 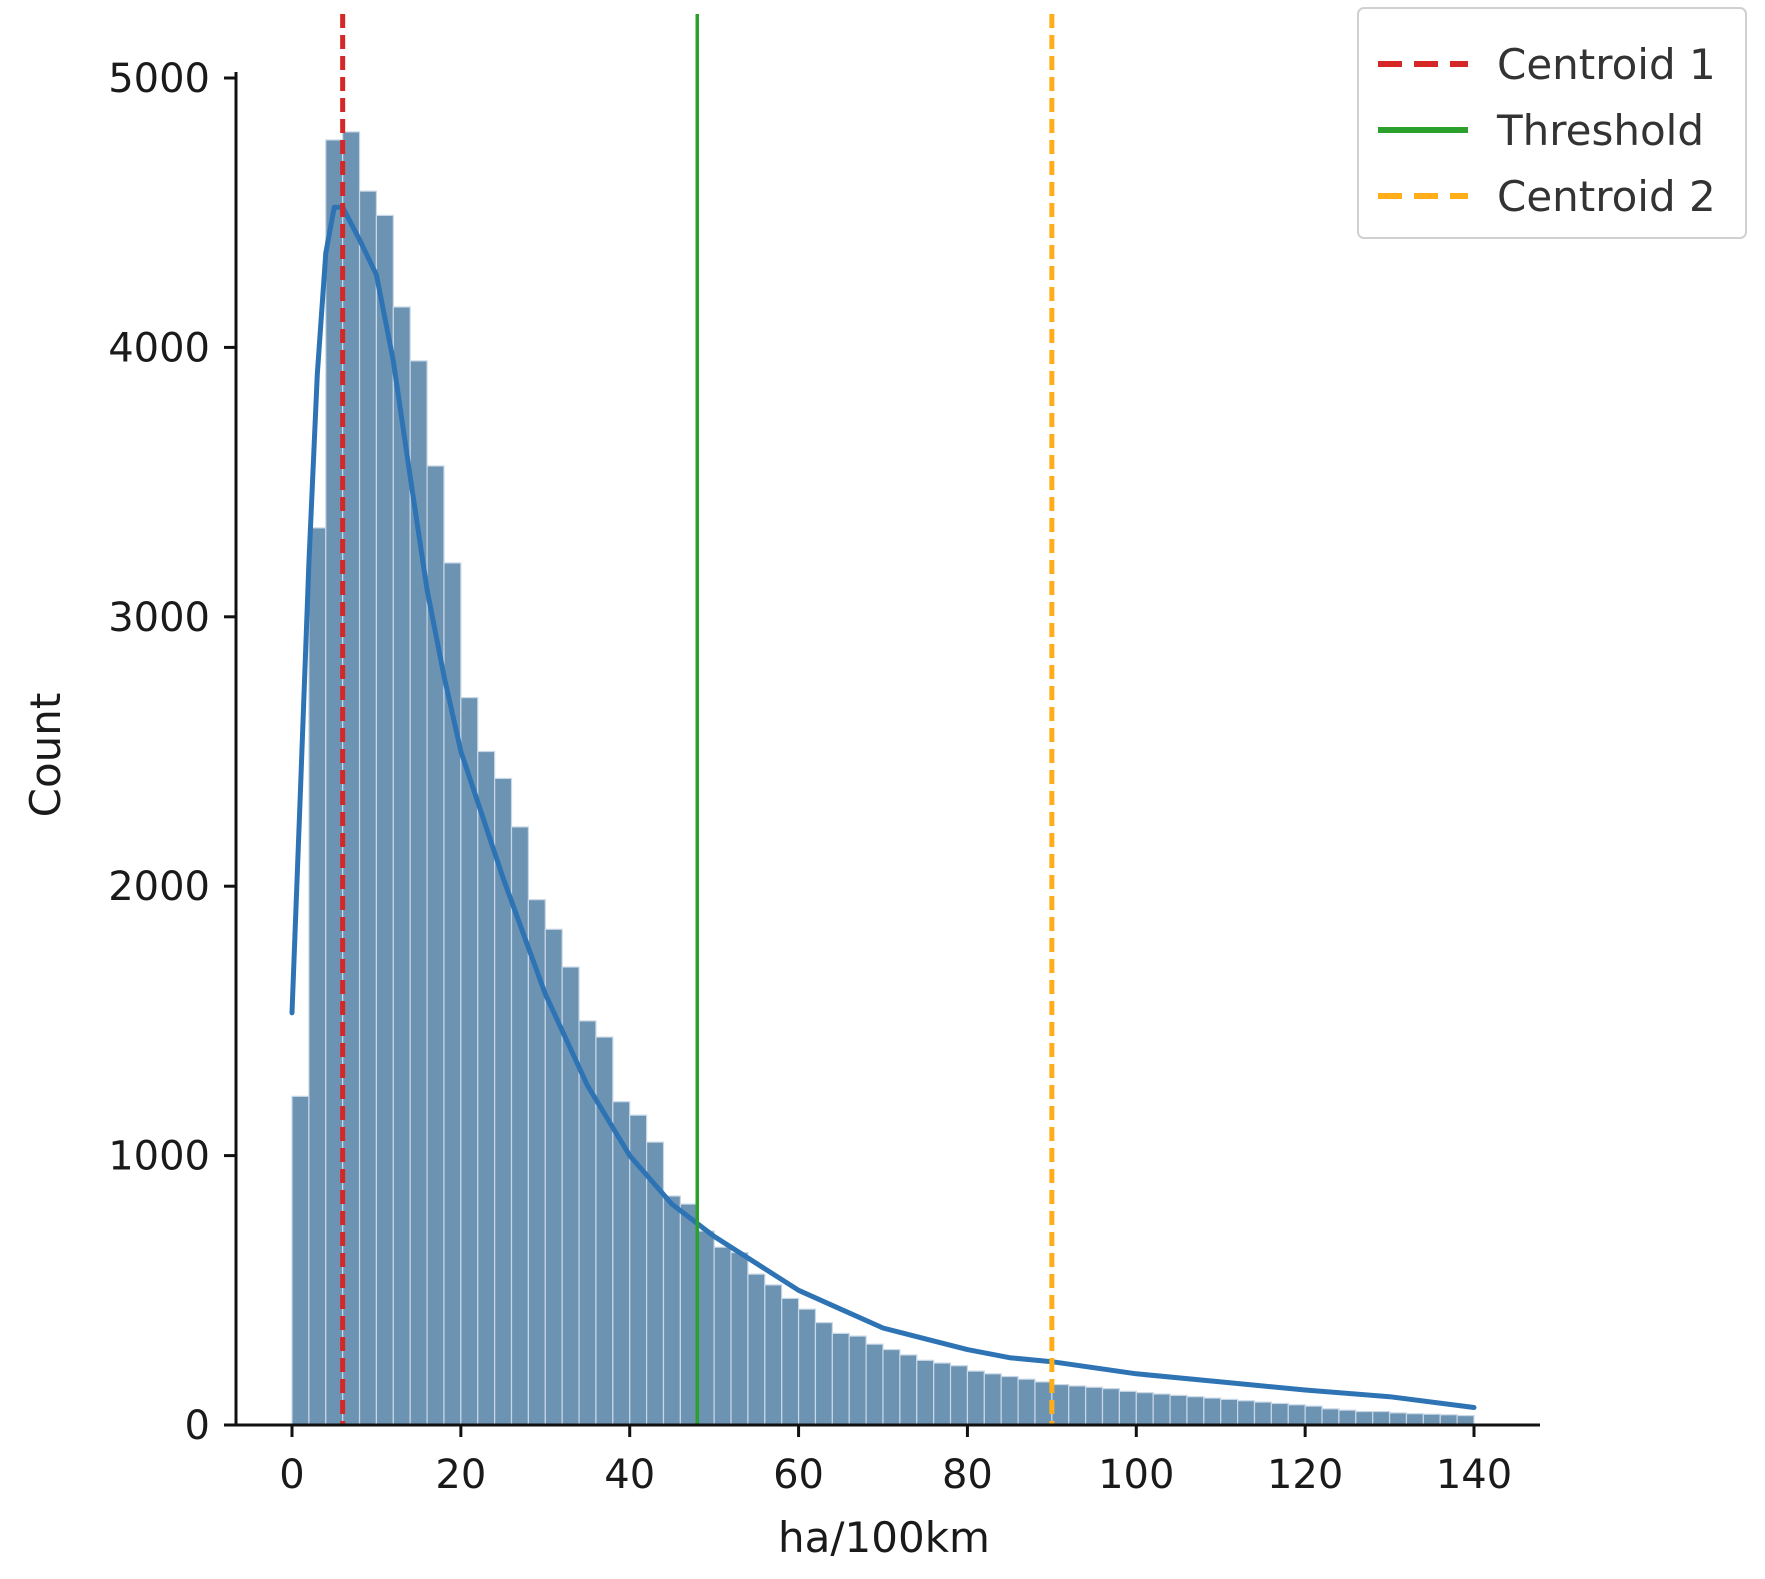 I want to click on y-tick-label: 2000, so click(x=159, y=887).